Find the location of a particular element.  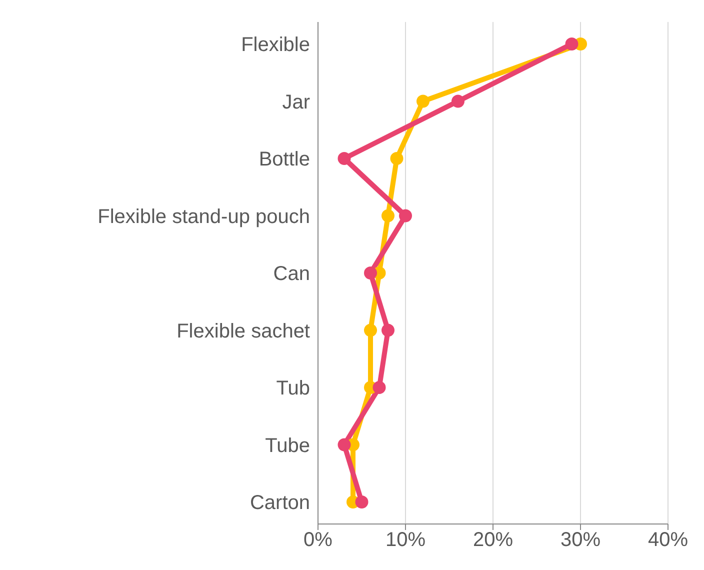

y-tick-label: Tube is located at coordinates (287, 445).